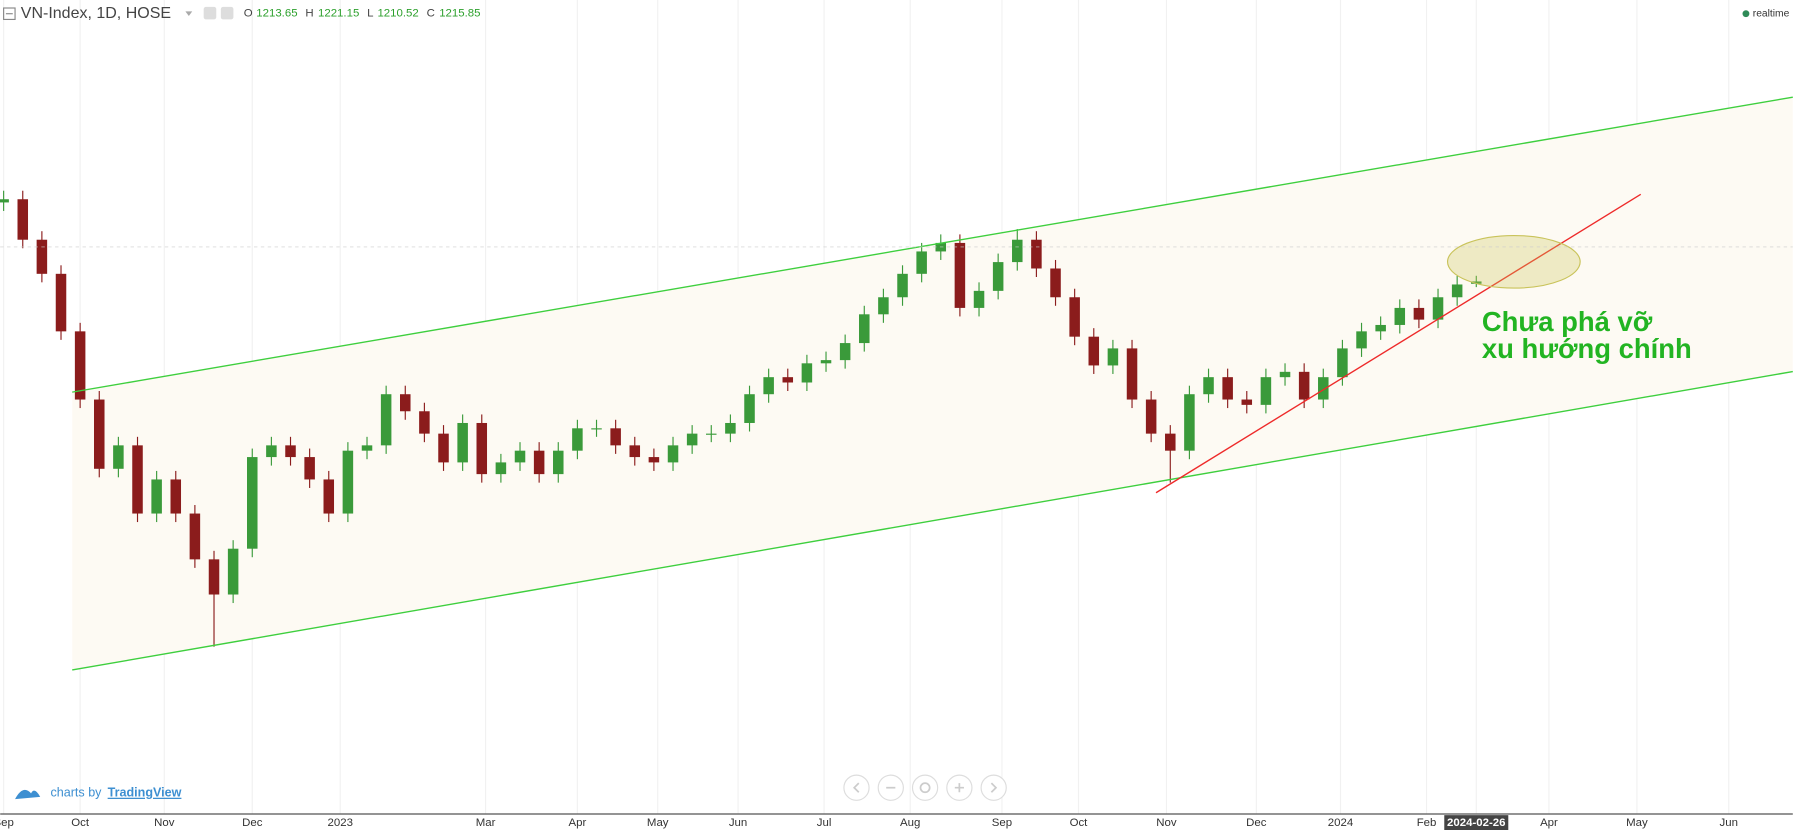 This screenshot has height=830, width=1793. Describe the element at coordinates (309, 14) in the screenshot. I see `legend-label: H` at that location.